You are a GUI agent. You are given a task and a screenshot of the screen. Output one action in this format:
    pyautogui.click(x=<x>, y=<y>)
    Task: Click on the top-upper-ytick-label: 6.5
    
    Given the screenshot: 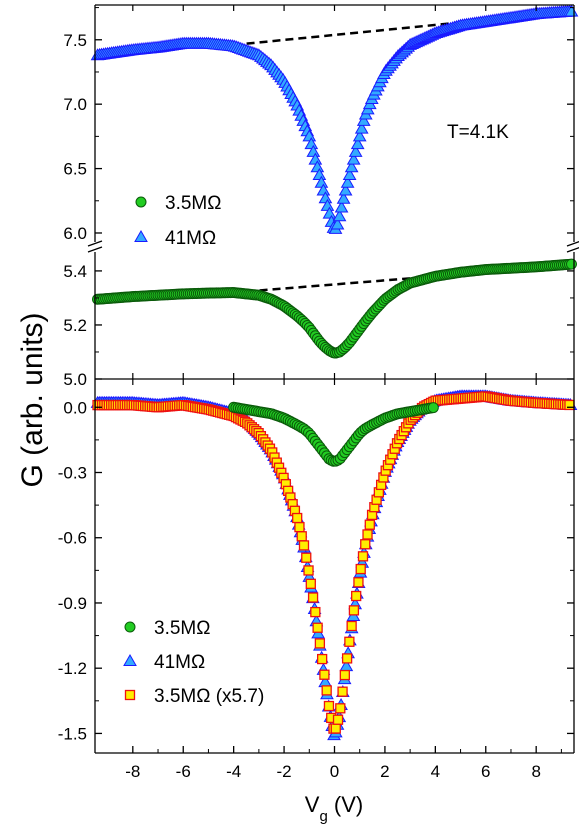 What is the action you would take?
    pyautogui.click(x=75, y=169)
    